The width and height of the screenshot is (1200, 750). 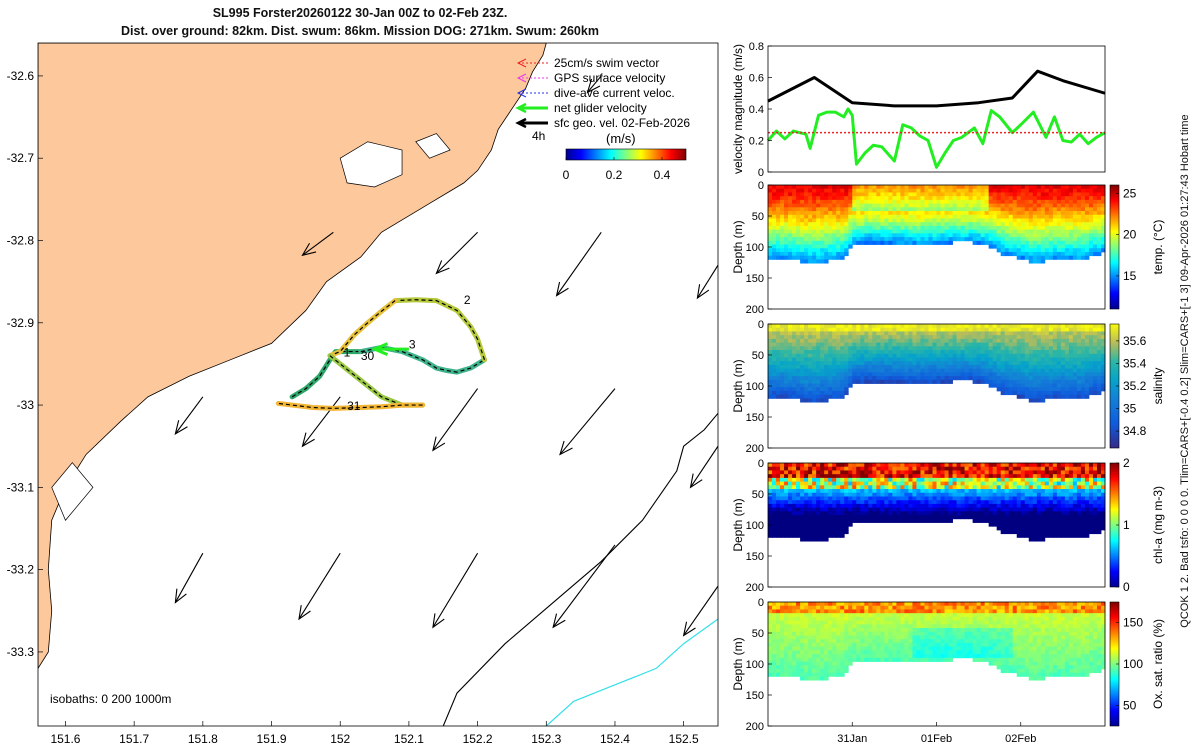 I want to click on chlorophyll-section-ytick-label-2: 100, so click(x=755, y=526).